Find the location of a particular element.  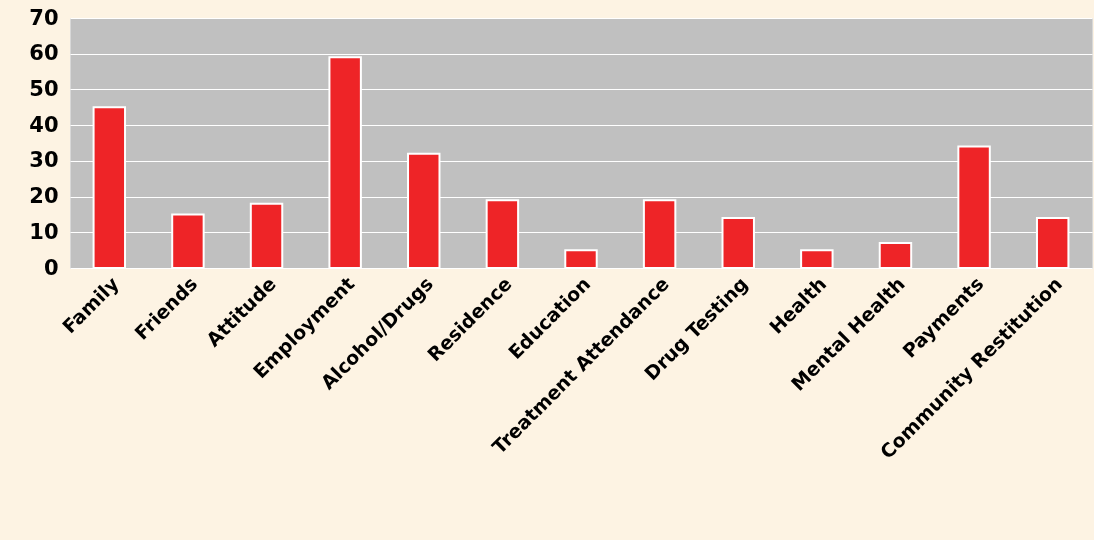

y-tick-label: 10 is located at coordinates (44, 231).